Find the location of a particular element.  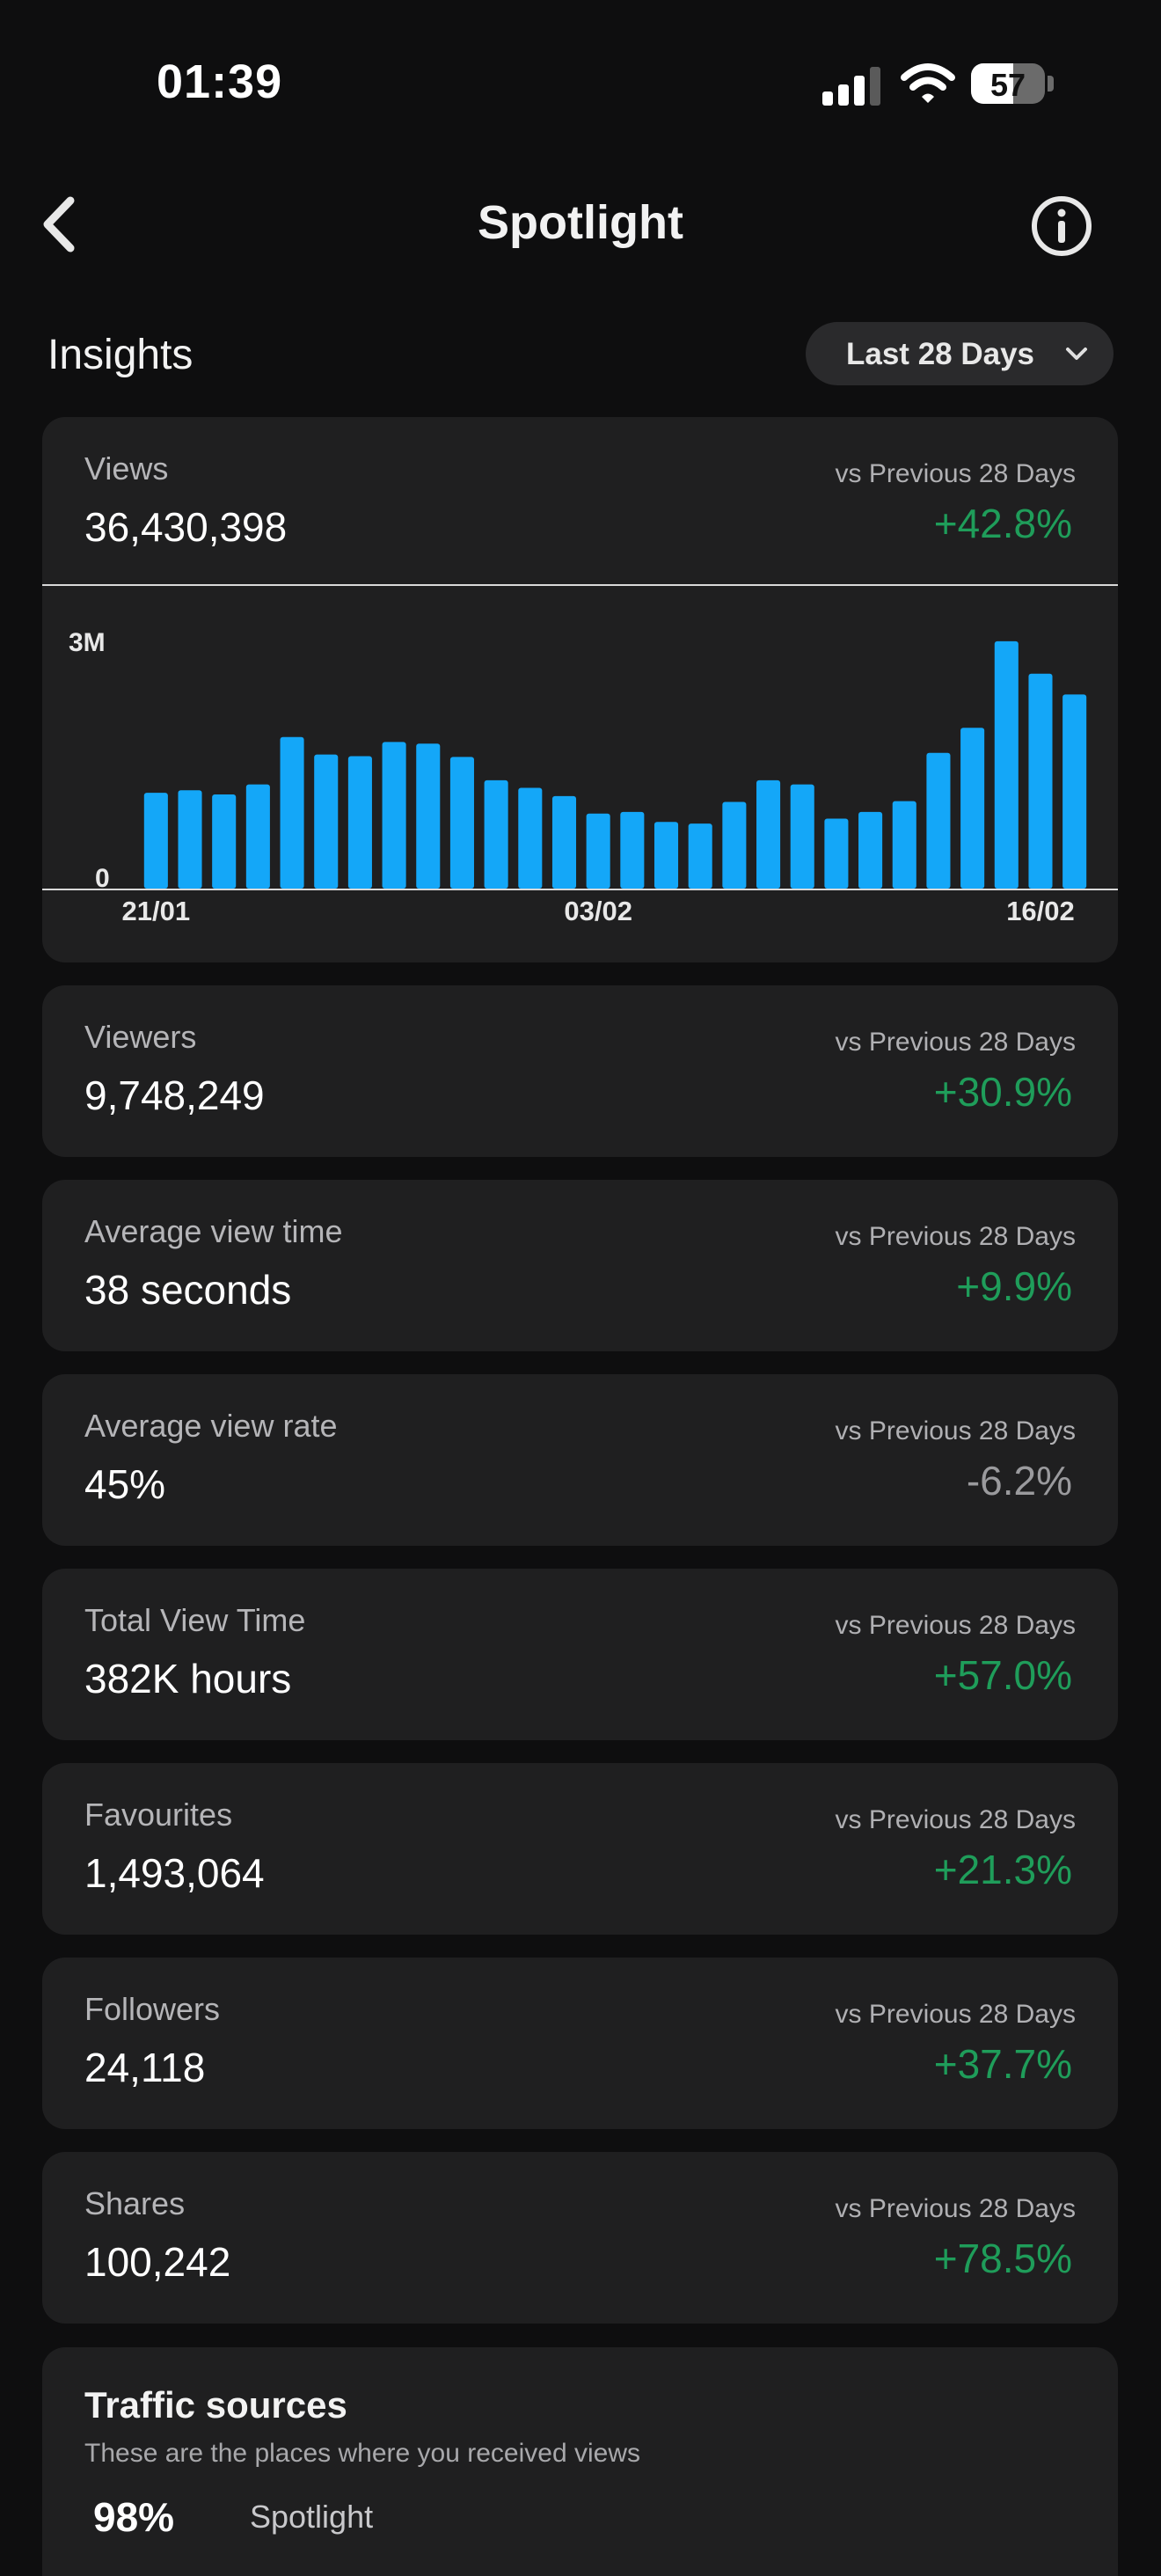

metric-value: 100,242 is located at coordinates (157, 2262).